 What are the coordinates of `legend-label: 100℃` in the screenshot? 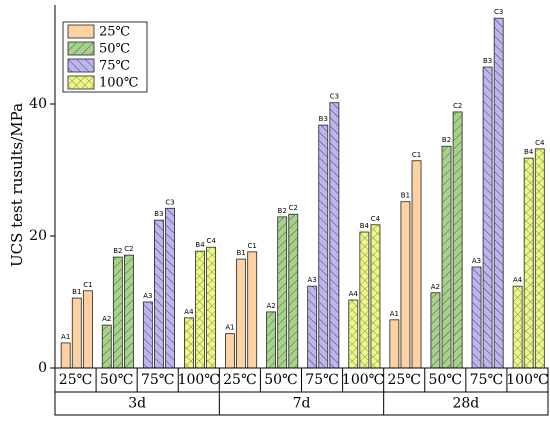 It's located at (118, 83).